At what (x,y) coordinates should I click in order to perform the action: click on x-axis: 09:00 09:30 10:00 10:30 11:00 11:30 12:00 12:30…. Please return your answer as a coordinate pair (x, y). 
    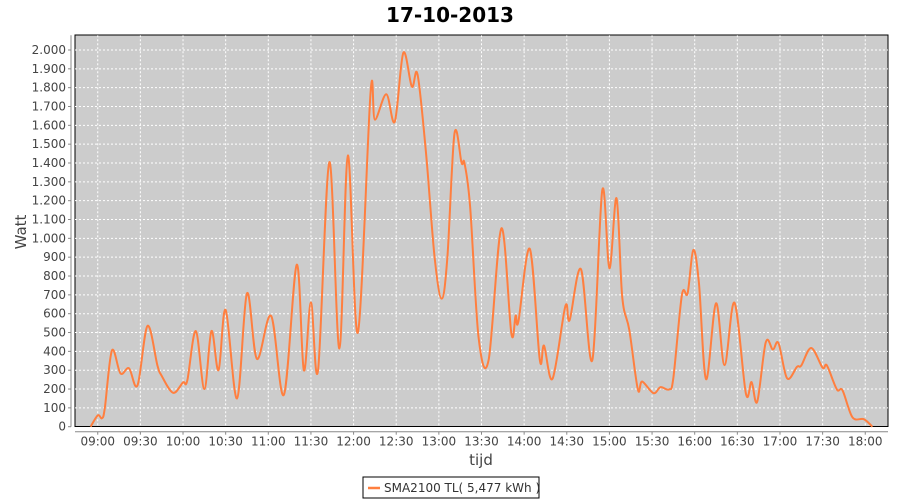
    Looking at the image, I should click on (481, 440).